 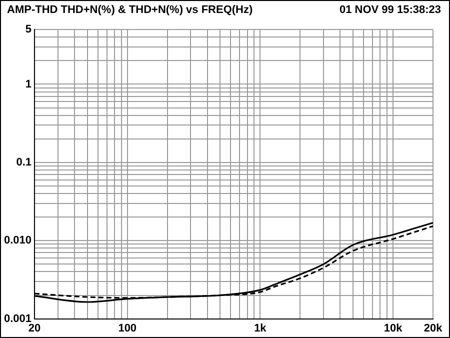 I want to click on x-tick-label: 100, so click(x=127, y=328).